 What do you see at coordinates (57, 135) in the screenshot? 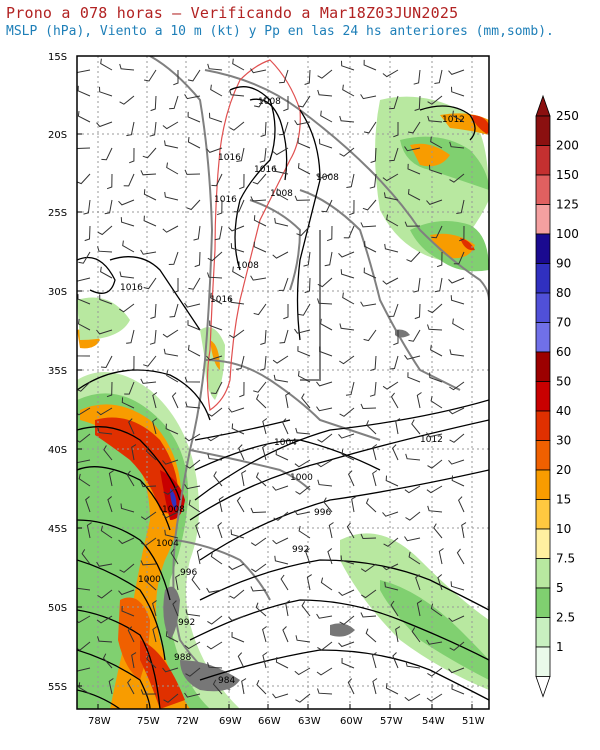
I see `lat-label: 20S` at bounding box center [57, 135].